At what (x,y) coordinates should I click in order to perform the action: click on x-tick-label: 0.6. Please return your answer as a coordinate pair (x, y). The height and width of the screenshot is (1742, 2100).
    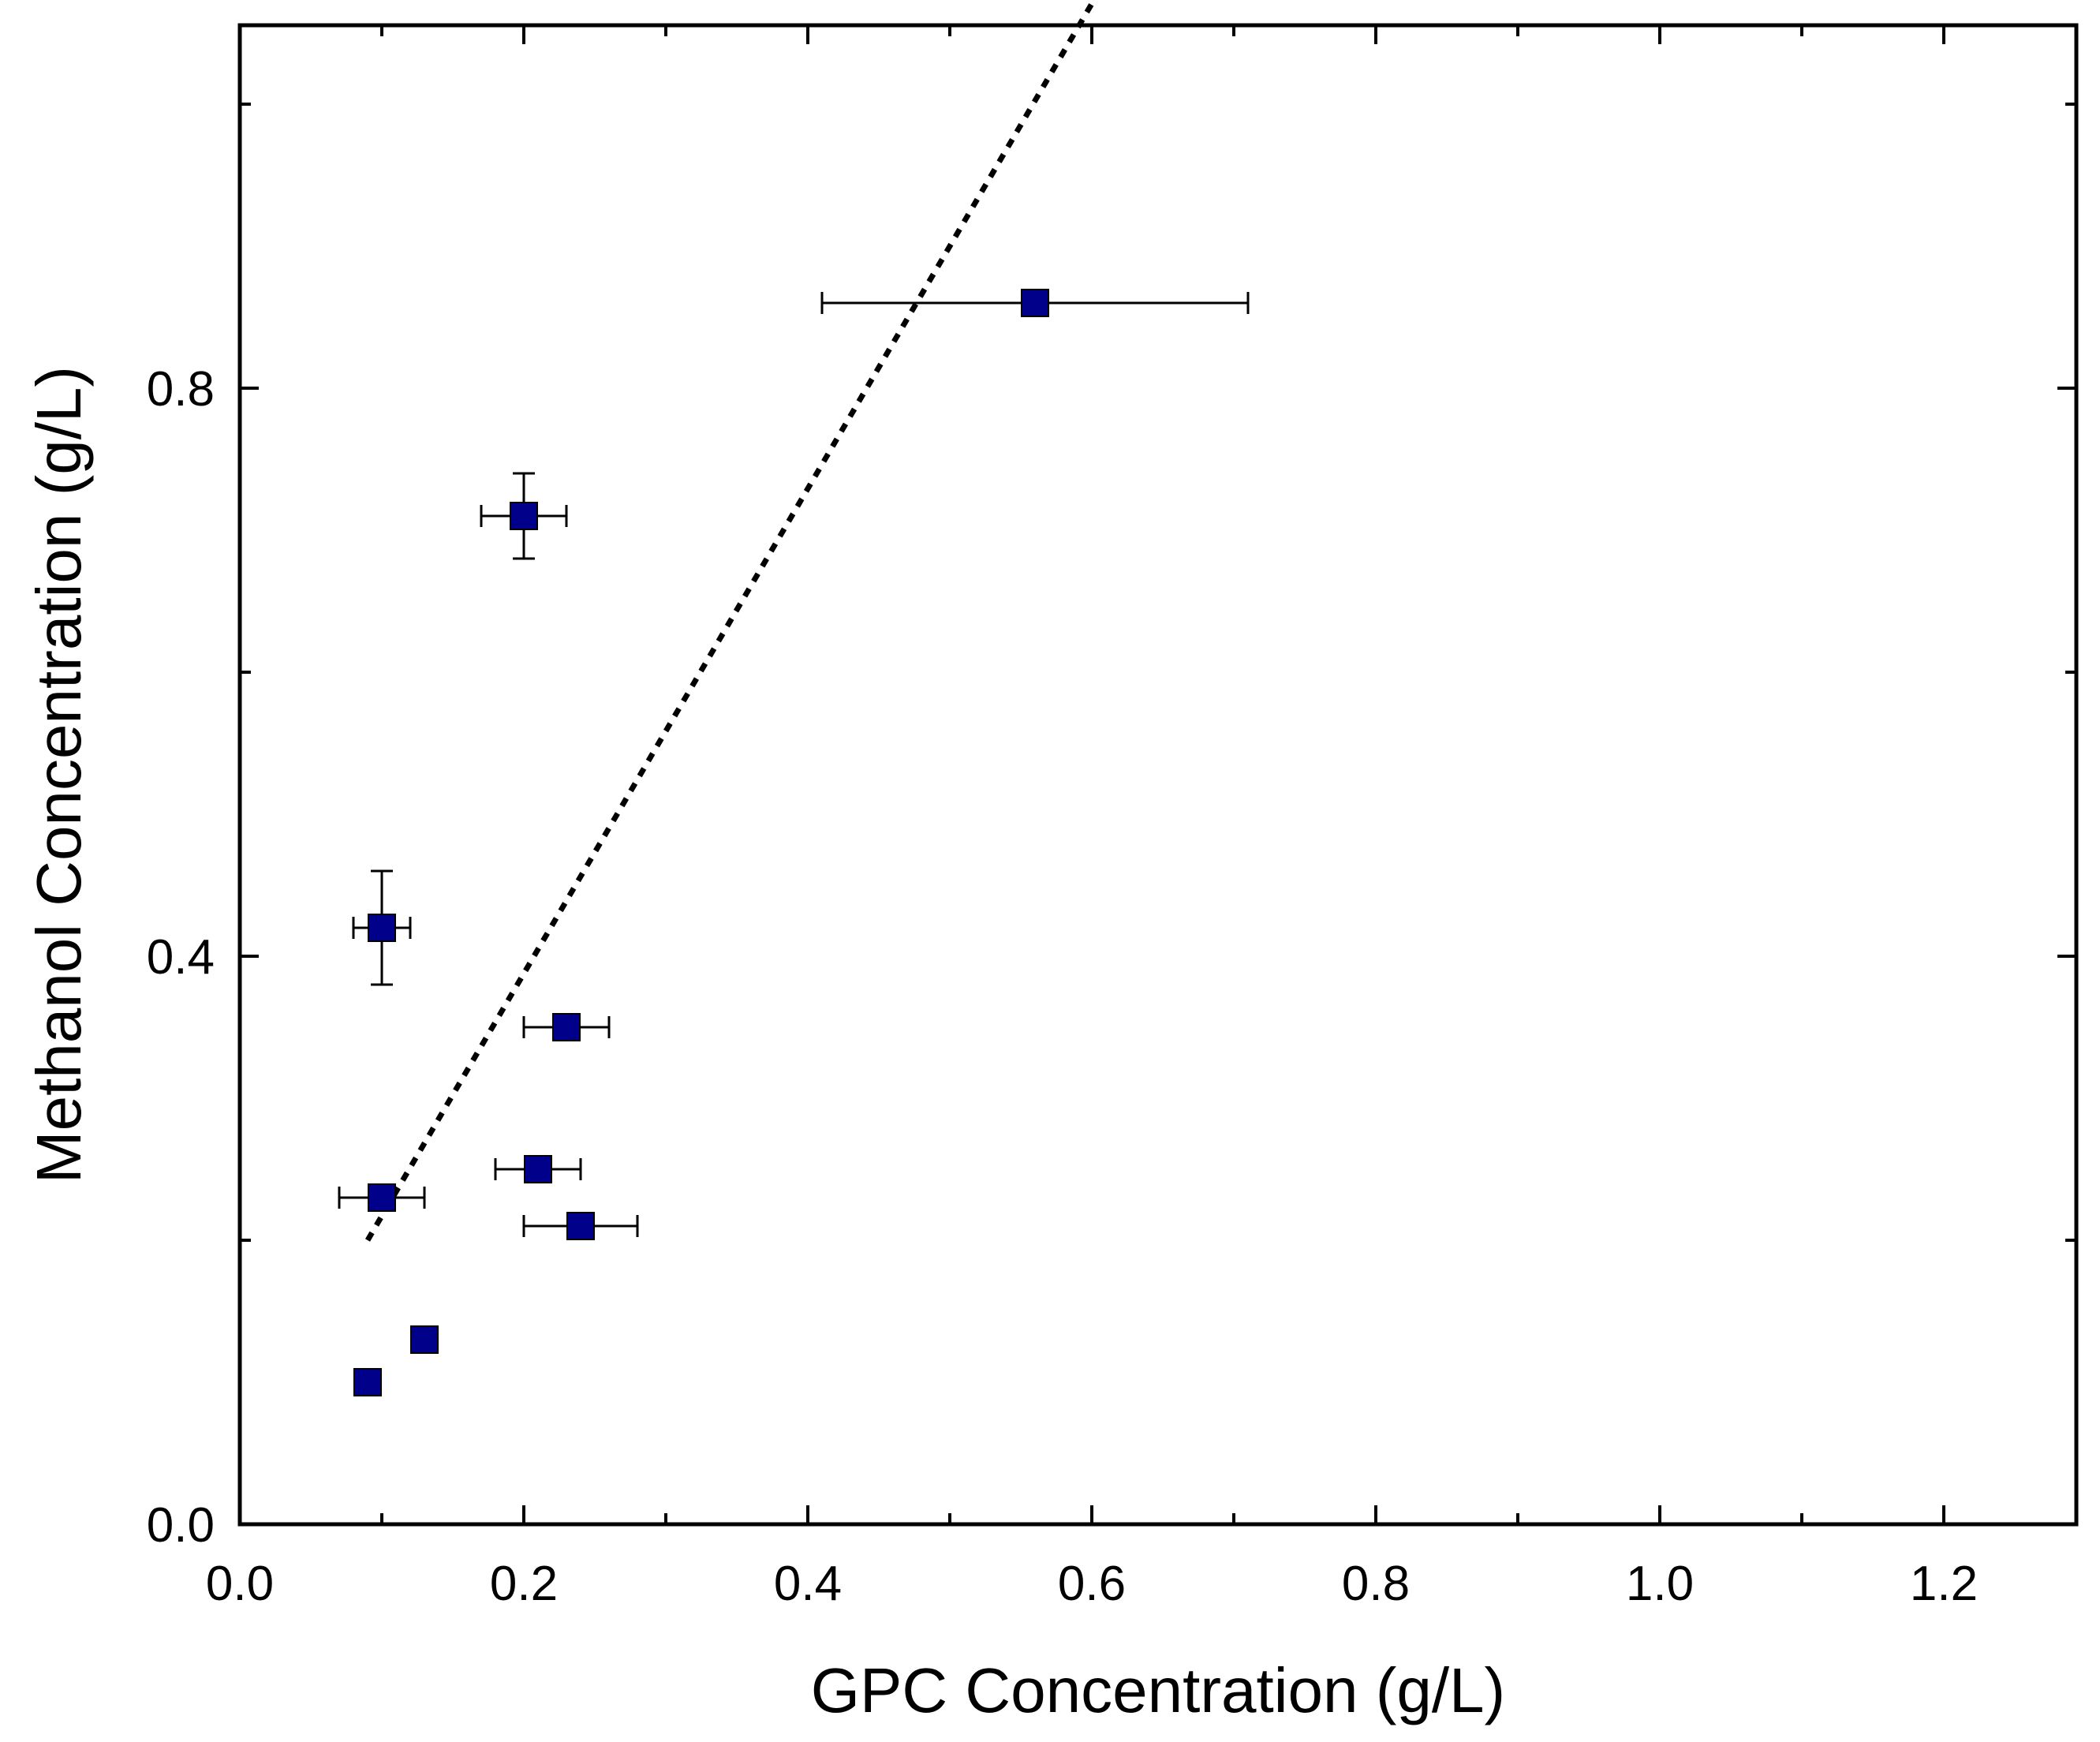
    Looking at the image, I should click on (1092, 1584).